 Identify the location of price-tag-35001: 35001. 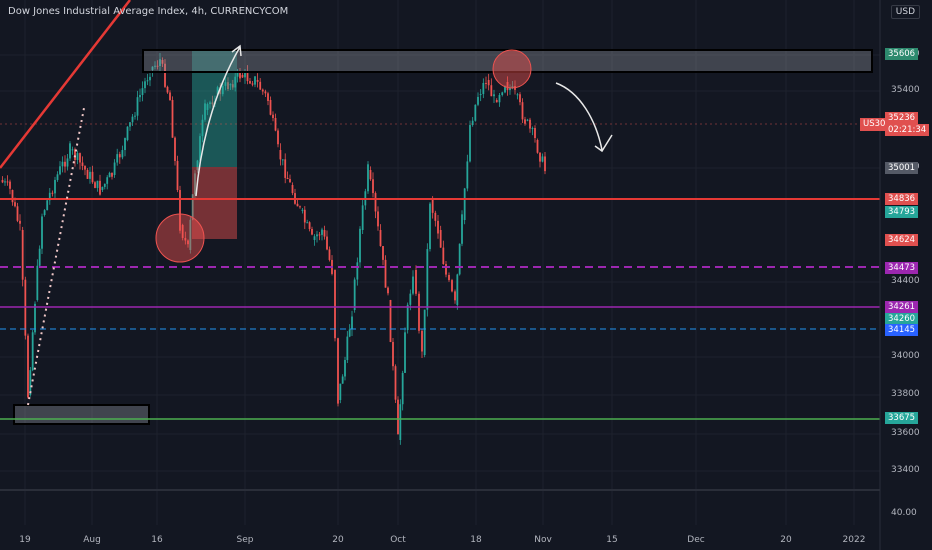
(902, 168).